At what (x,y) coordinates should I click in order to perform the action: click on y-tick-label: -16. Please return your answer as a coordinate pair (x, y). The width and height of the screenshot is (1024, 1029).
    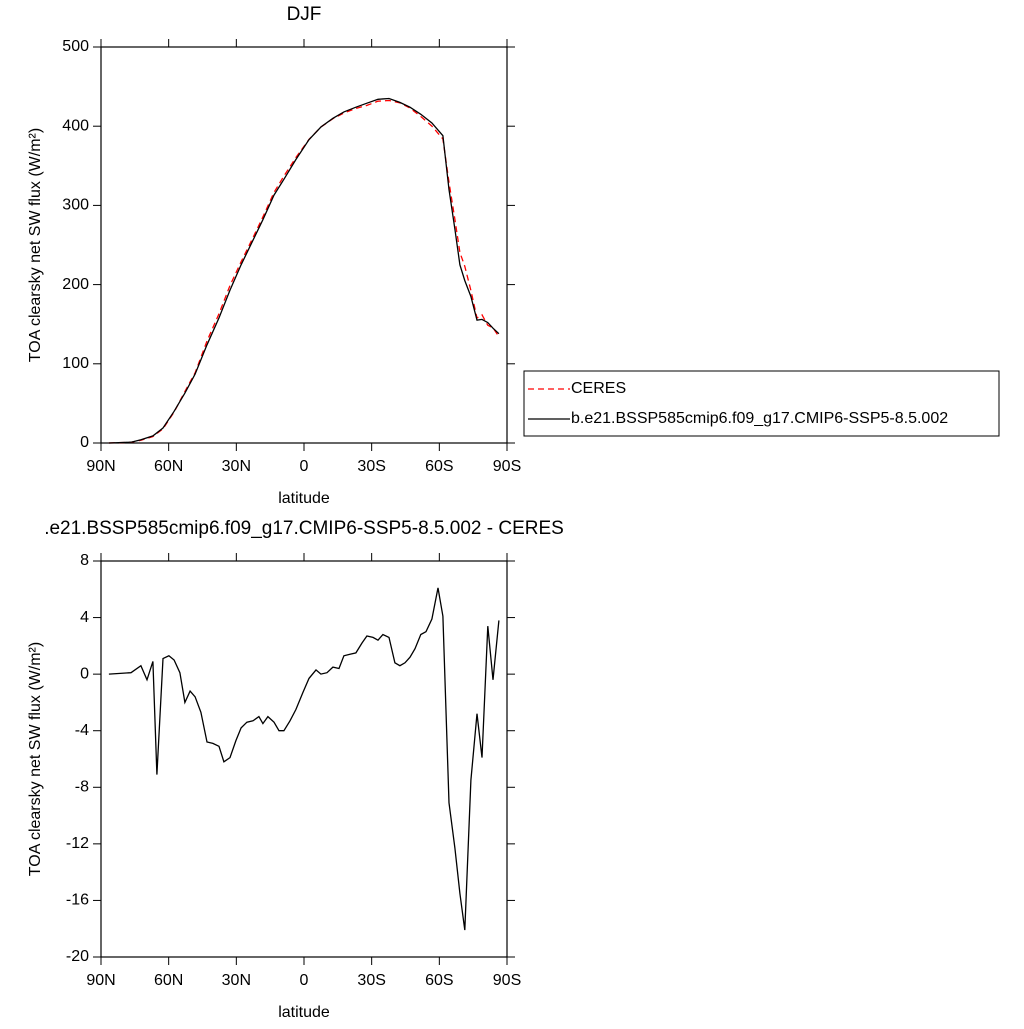
    Looking at the image, I should click on (77, 900).